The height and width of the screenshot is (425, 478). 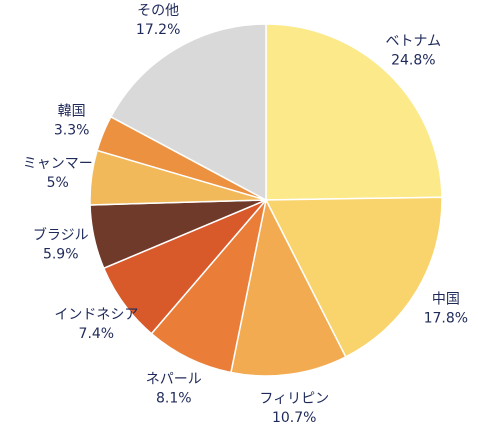 I want to click on slice-label: 韓国, so click(x=72, y=111).